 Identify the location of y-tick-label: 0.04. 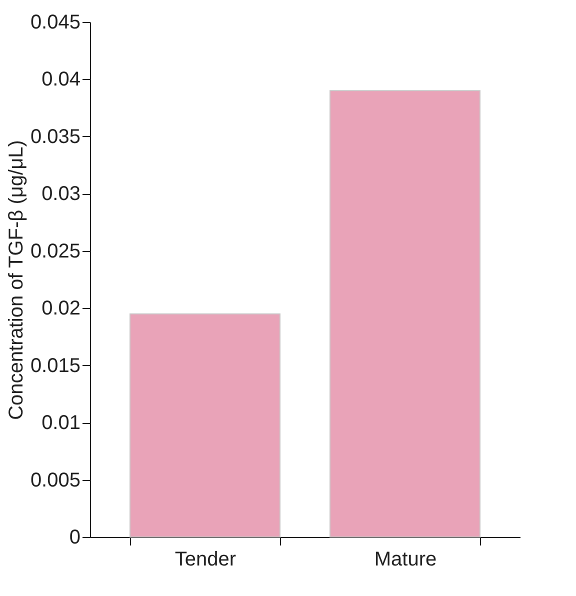
(61, 79).